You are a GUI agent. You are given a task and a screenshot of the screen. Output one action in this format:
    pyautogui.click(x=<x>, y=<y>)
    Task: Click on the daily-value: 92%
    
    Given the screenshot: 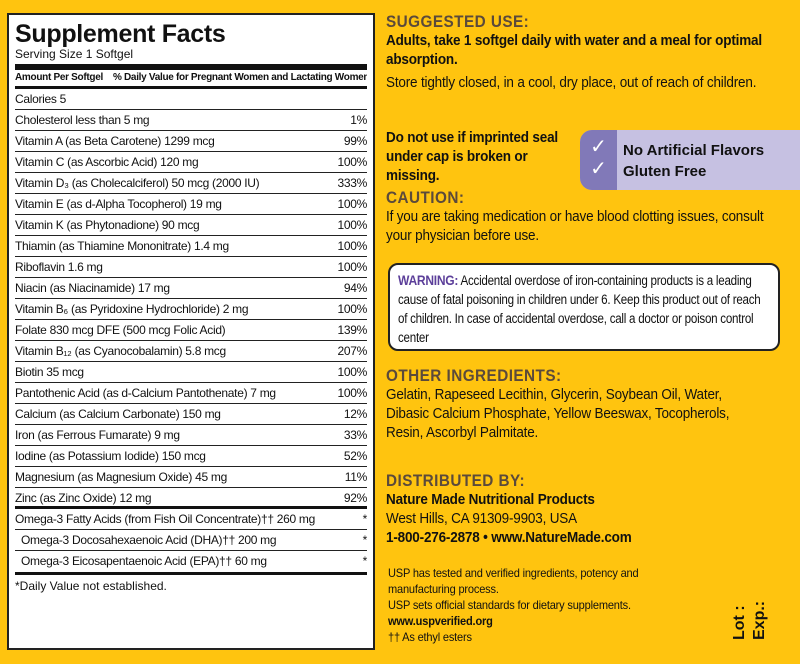 What is the action you would take?
    pyautogui.click(x=355, y=498)
    